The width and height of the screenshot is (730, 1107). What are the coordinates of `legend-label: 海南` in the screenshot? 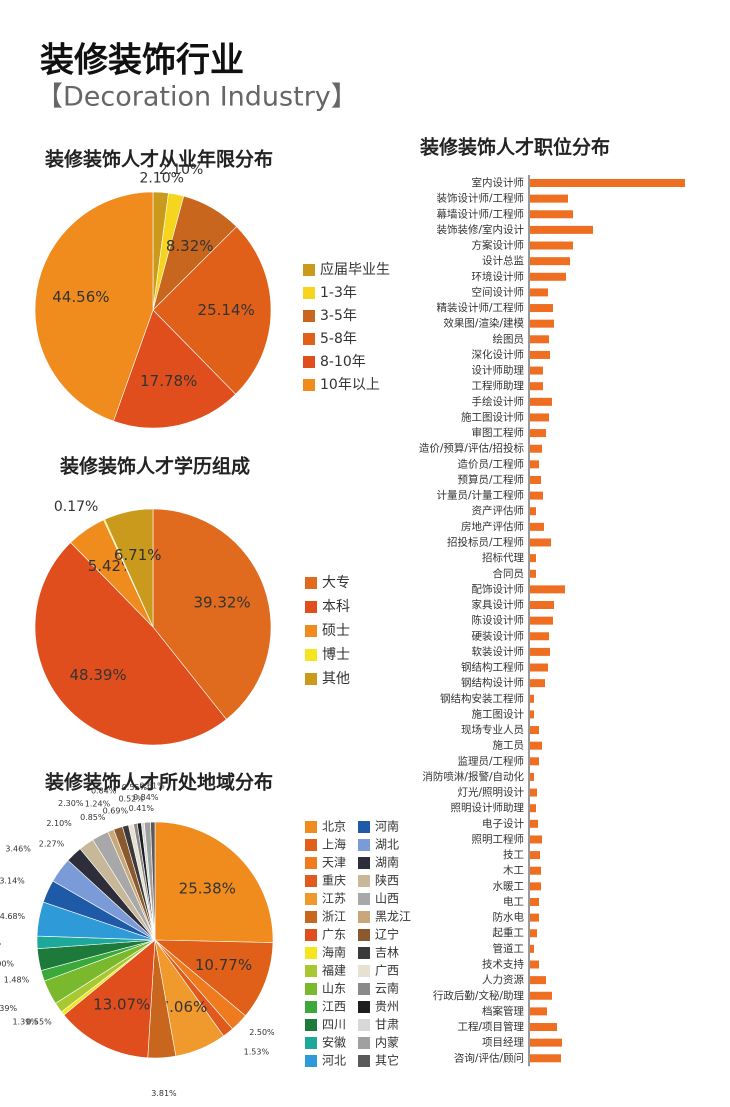 It's located at (334, 952).